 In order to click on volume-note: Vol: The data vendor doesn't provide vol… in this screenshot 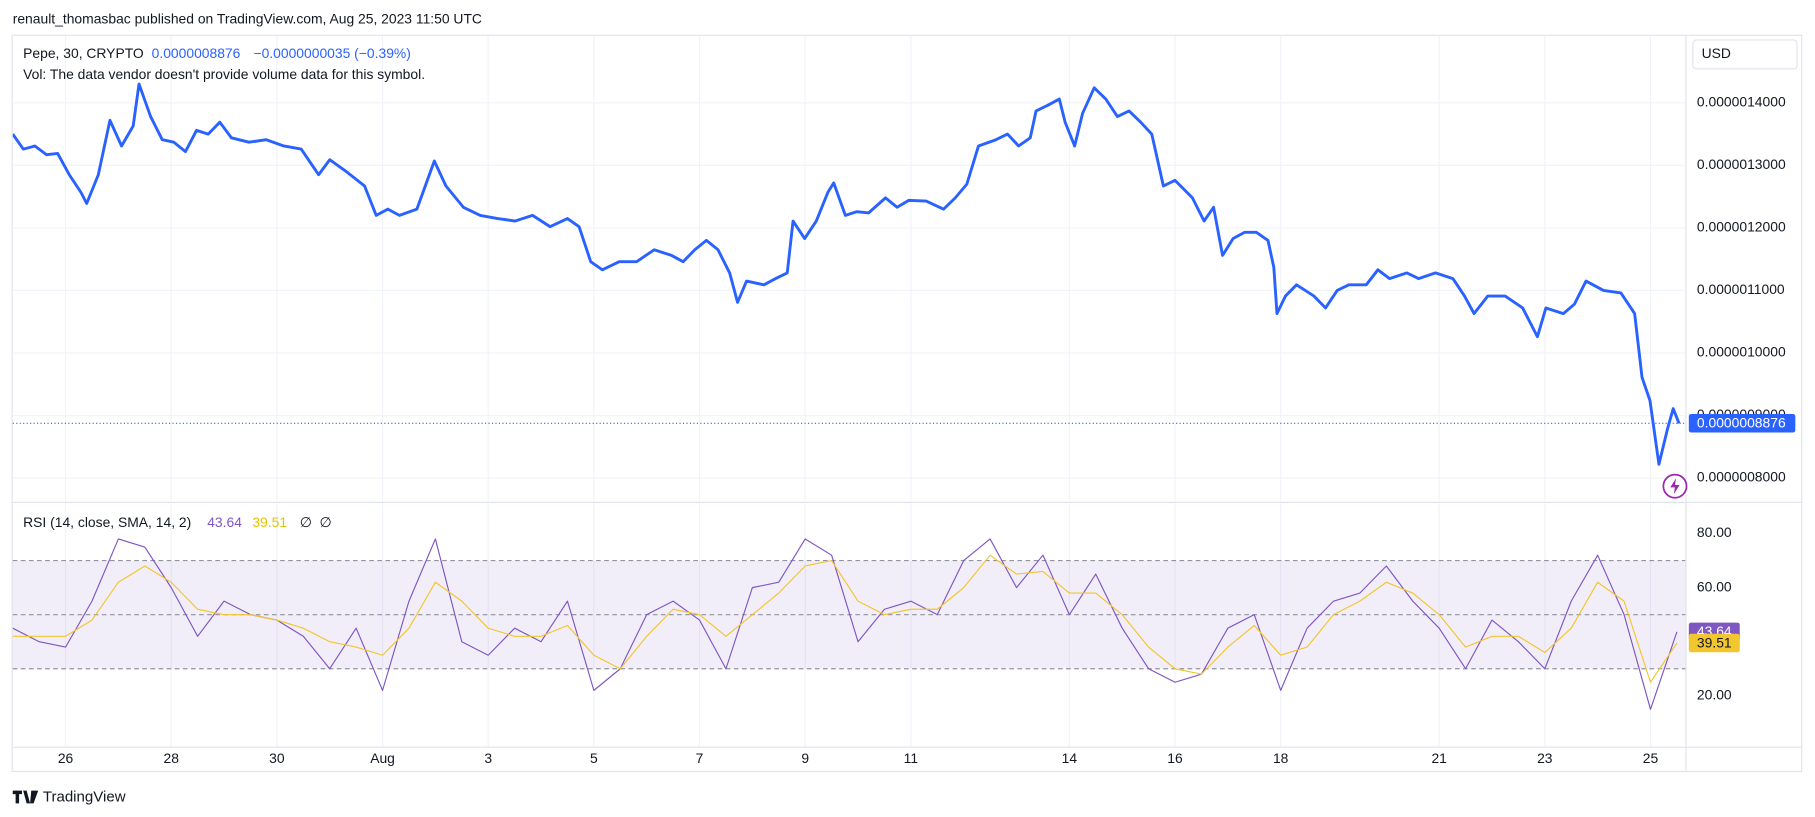, I will do `click(224, 74)`.